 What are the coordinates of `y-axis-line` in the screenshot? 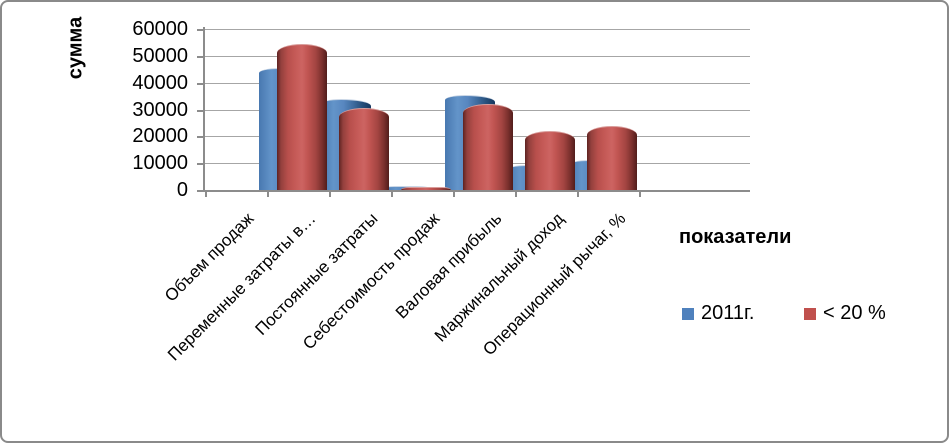 It's located at (204, 109).